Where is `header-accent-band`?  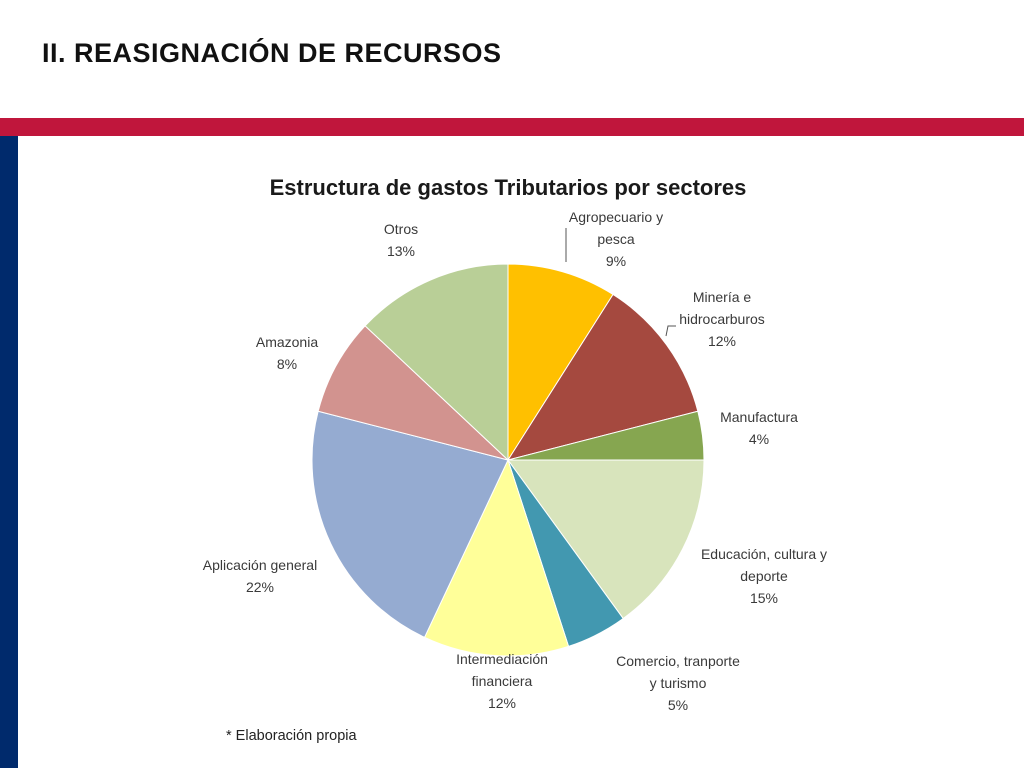
header-accent-band is located at coordinates (512, 127).